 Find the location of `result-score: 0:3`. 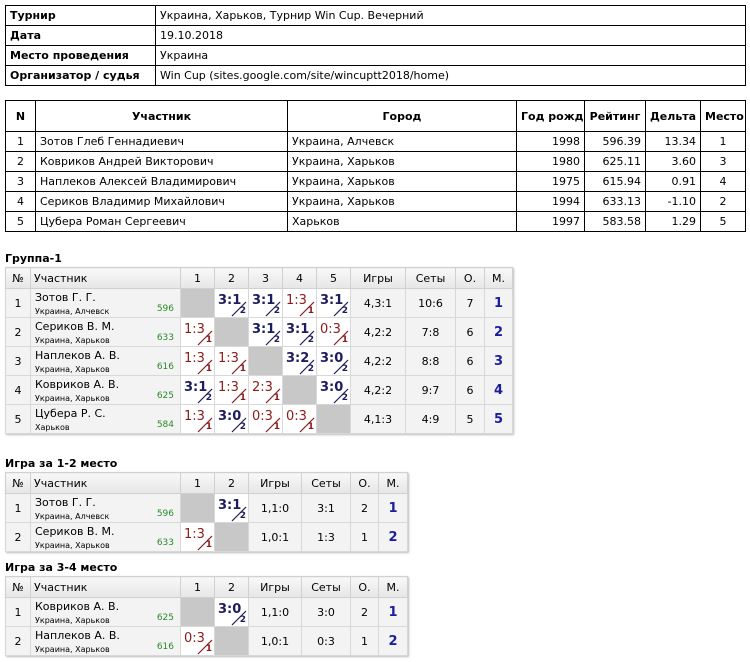

result-score: 0:3 is located at coordinates (194, 638).